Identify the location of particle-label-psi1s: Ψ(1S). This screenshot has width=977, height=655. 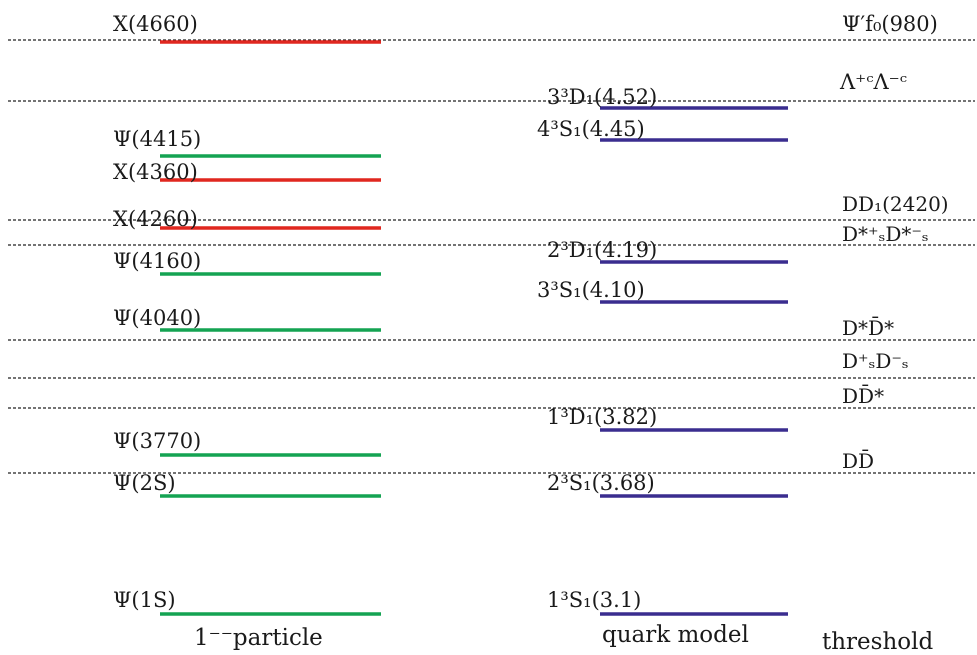
(144, 600).